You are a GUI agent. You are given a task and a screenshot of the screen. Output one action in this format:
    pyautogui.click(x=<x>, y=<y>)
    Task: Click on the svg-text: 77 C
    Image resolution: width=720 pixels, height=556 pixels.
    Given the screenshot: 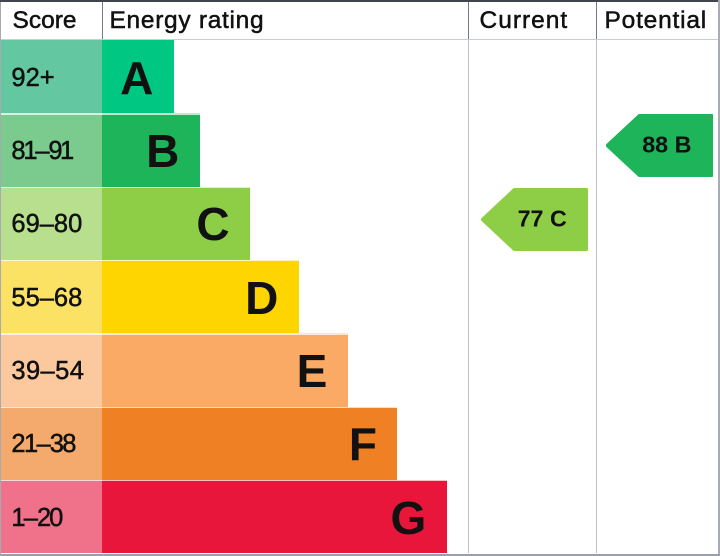 What is the action you would take?
    pyautogui.click(x=542, y=219)
    